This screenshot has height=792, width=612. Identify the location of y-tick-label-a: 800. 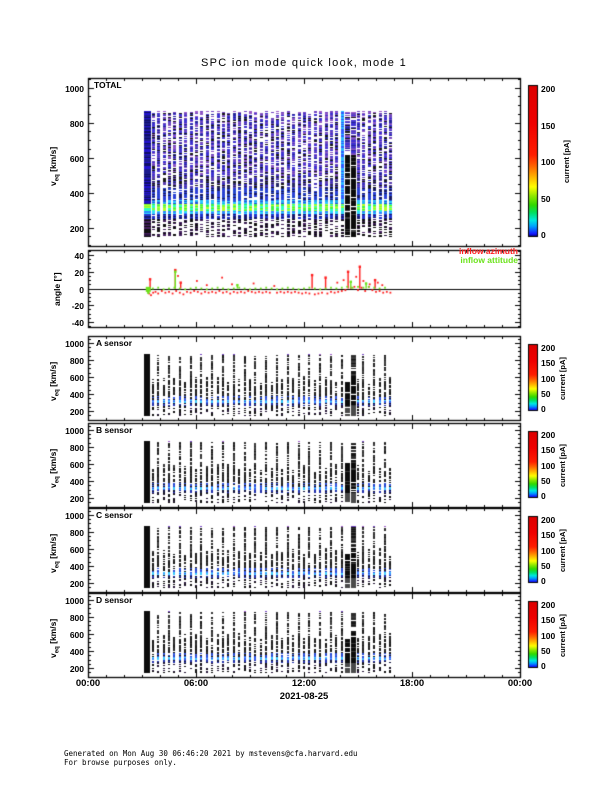
(76, 361).